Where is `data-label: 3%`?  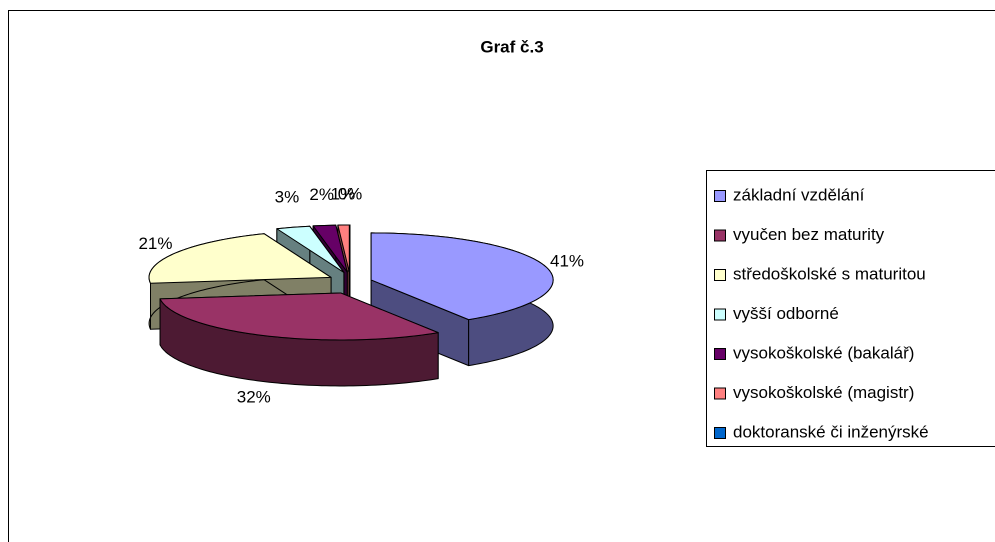
data-label: 3% is located at coordinates (287, 197).